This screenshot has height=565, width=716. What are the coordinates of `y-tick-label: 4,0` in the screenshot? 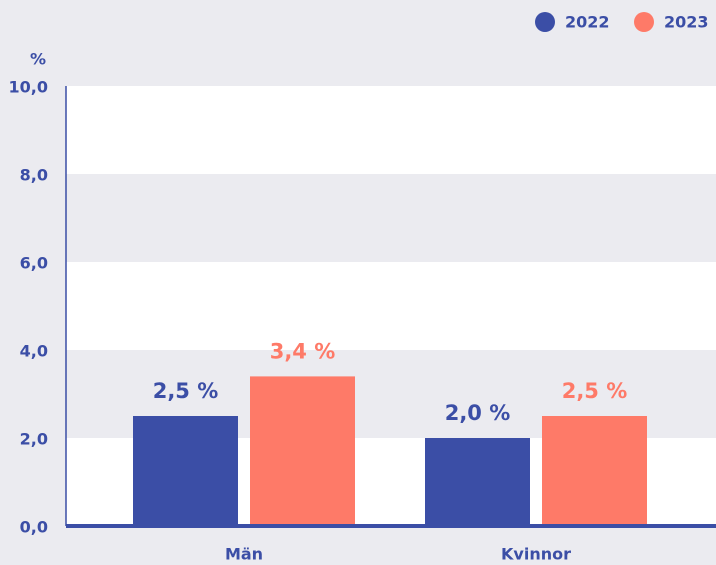 It's located at (34, 351).